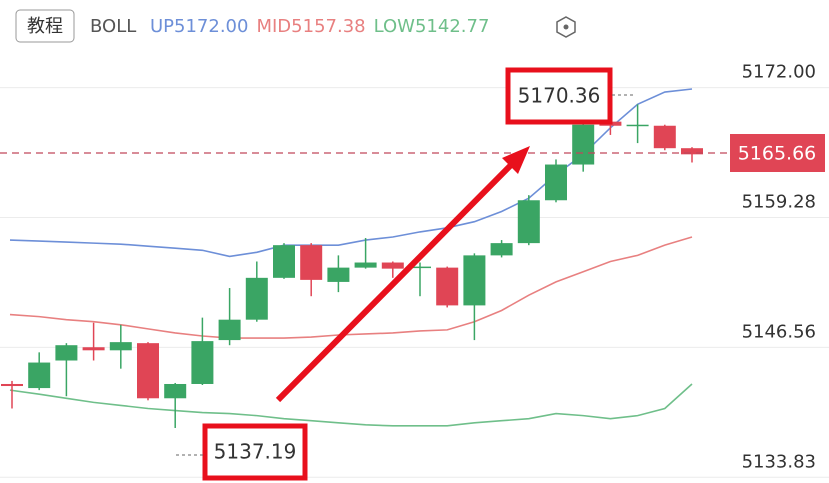 The width and height of the screenshot is (829, 483). Describe the element at coordinates (779, 202) in the screenshot. I see `y-tick-label: 5159.28` at that location.